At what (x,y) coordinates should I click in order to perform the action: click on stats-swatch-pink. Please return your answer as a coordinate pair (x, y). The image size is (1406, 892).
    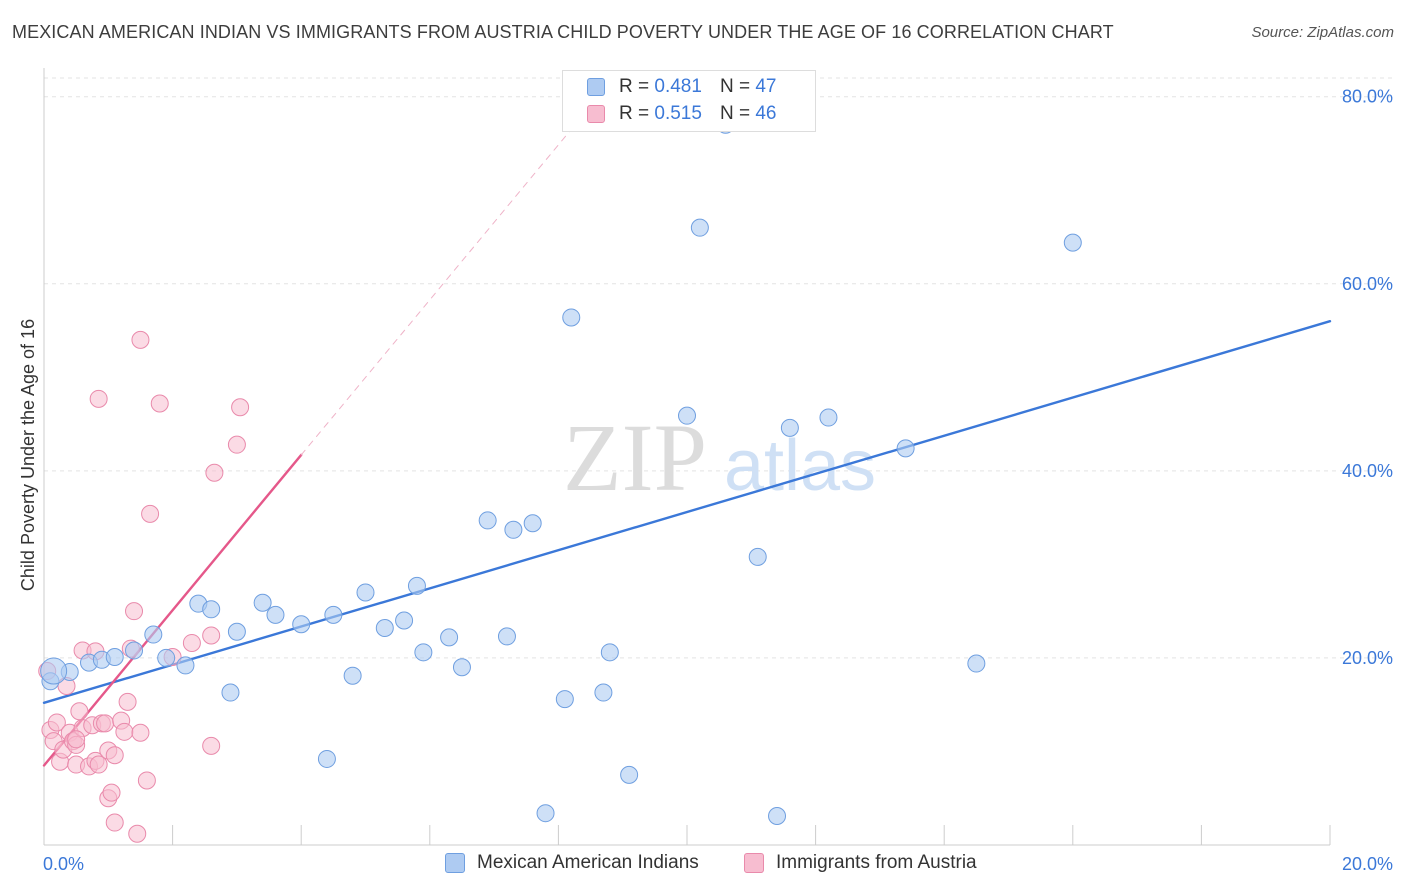
    Looking at the image, I should click on (596, 114).